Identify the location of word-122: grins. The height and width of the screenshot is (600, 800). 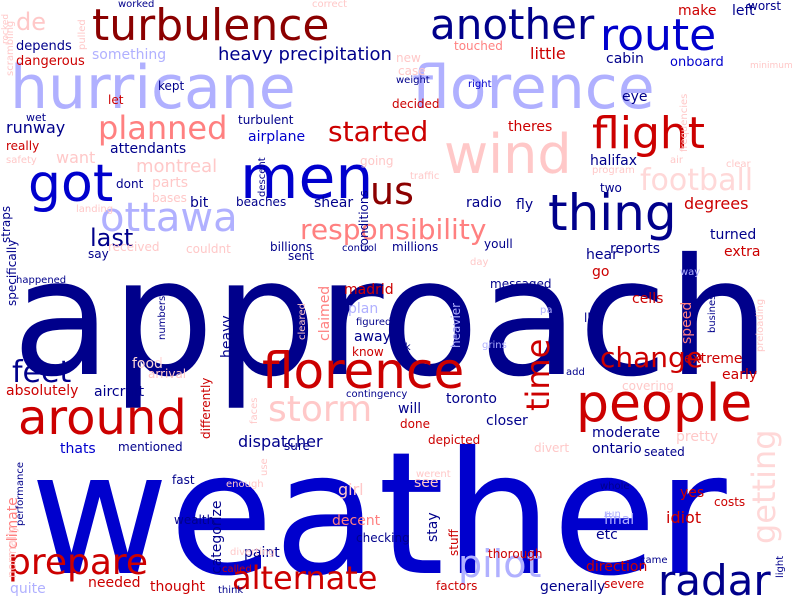
(494, 345).